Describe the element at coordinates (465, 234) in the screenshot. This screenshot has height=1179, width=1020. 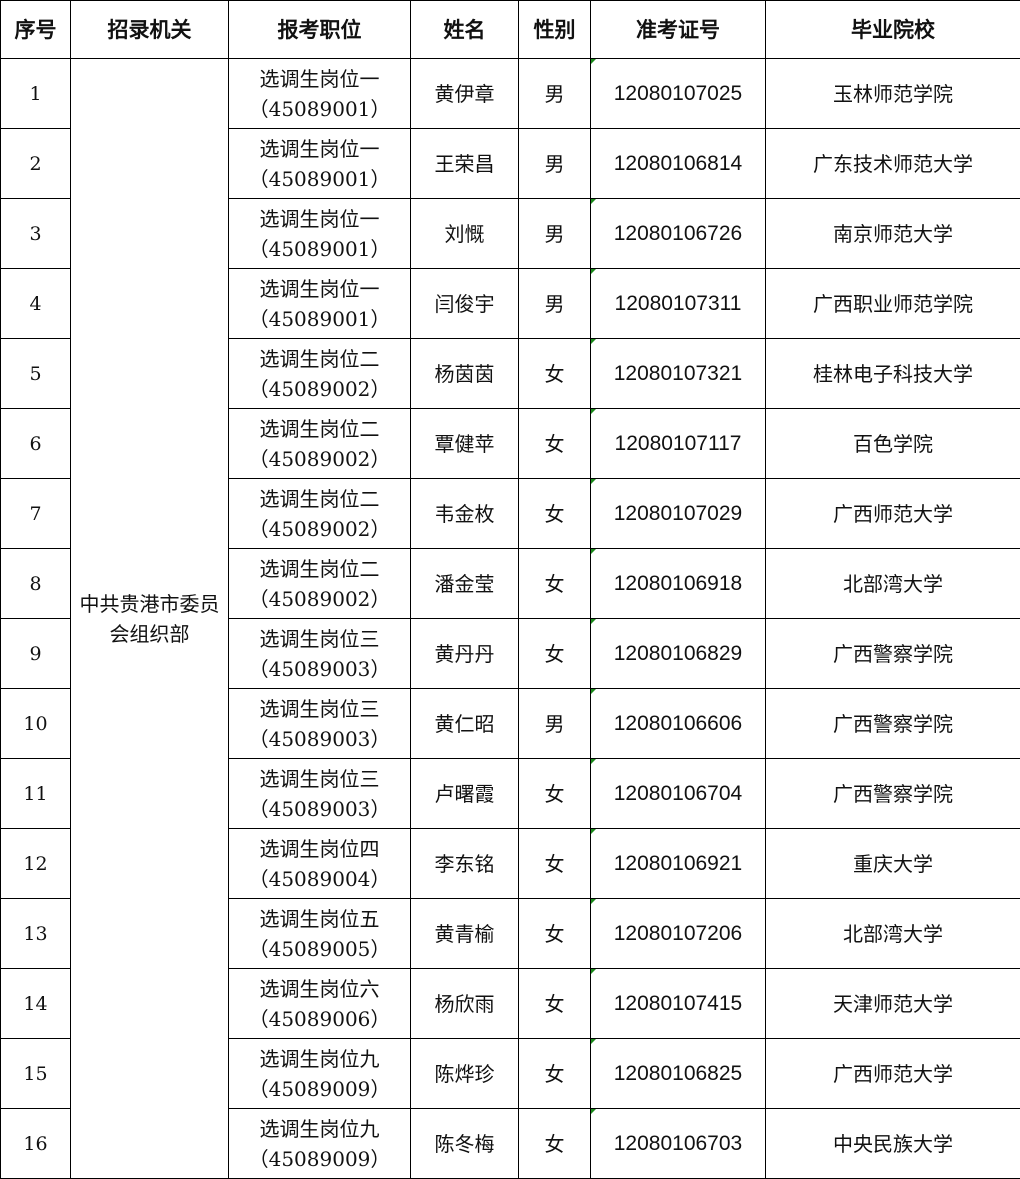
I see `name-cell: 刘慨` at that location.